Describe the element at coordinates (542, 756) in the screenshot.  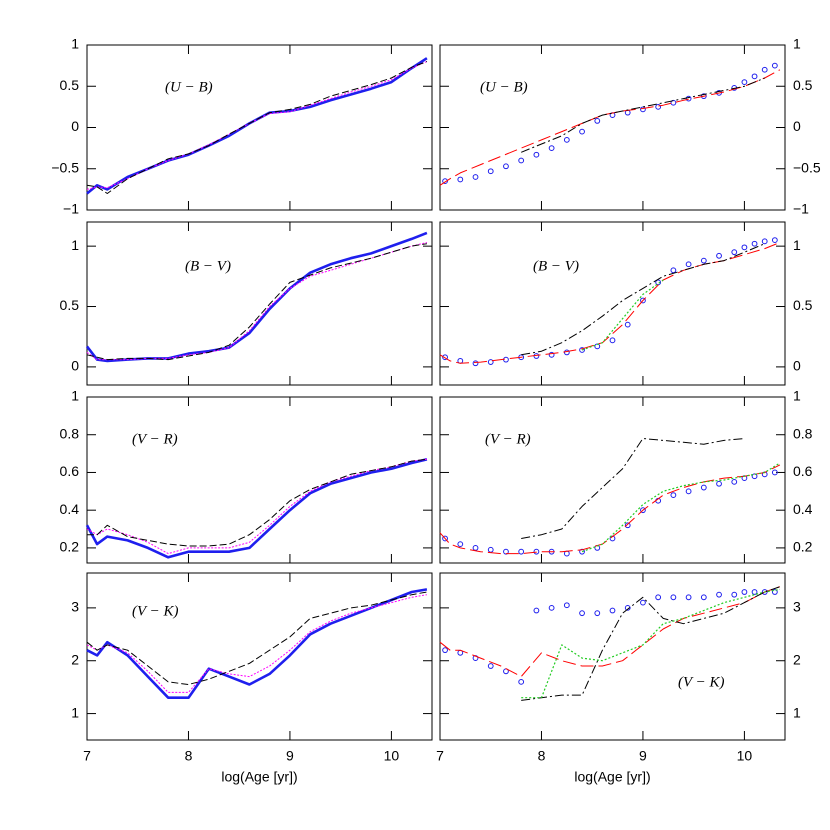
I see `x-tick-label: 8` at that location.